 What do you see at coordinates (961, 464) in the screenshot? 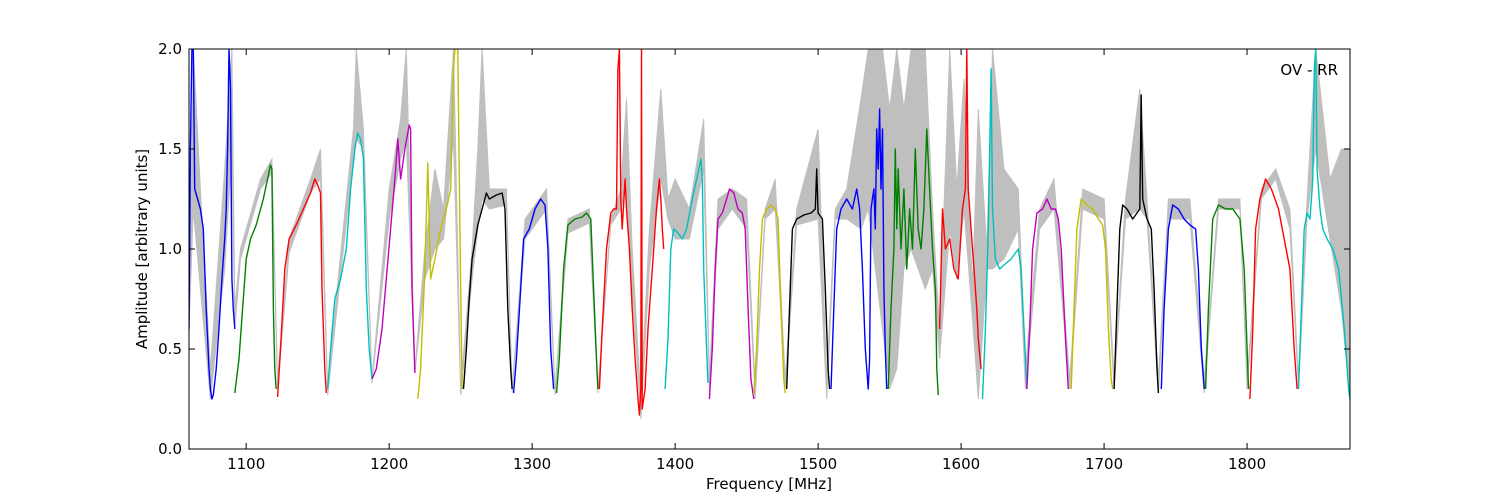
I see `x-tick-label: 1600` at bounding box center [961, 464].